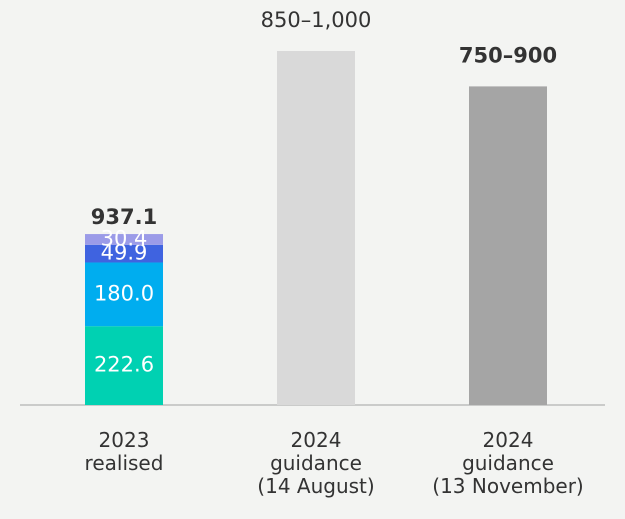 This screenshot has width=625, height=519. I want to click on segment-label: 30.4, so click(124, 238).